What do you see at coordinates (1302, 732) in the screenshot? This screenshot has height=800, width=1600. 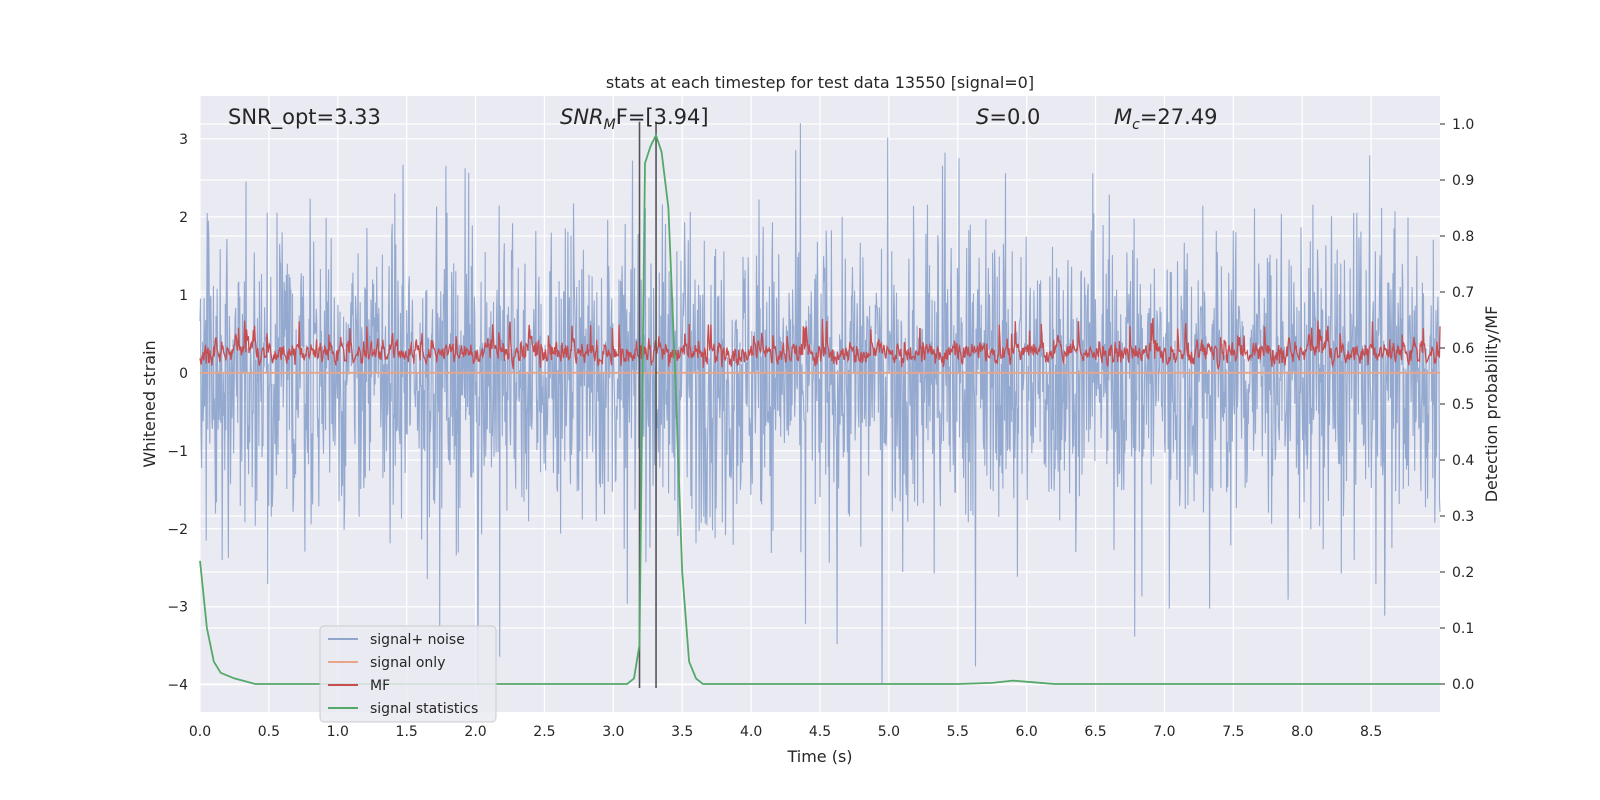 I see `x-tick-label: 8.0` at bounding box center [1302, 732].